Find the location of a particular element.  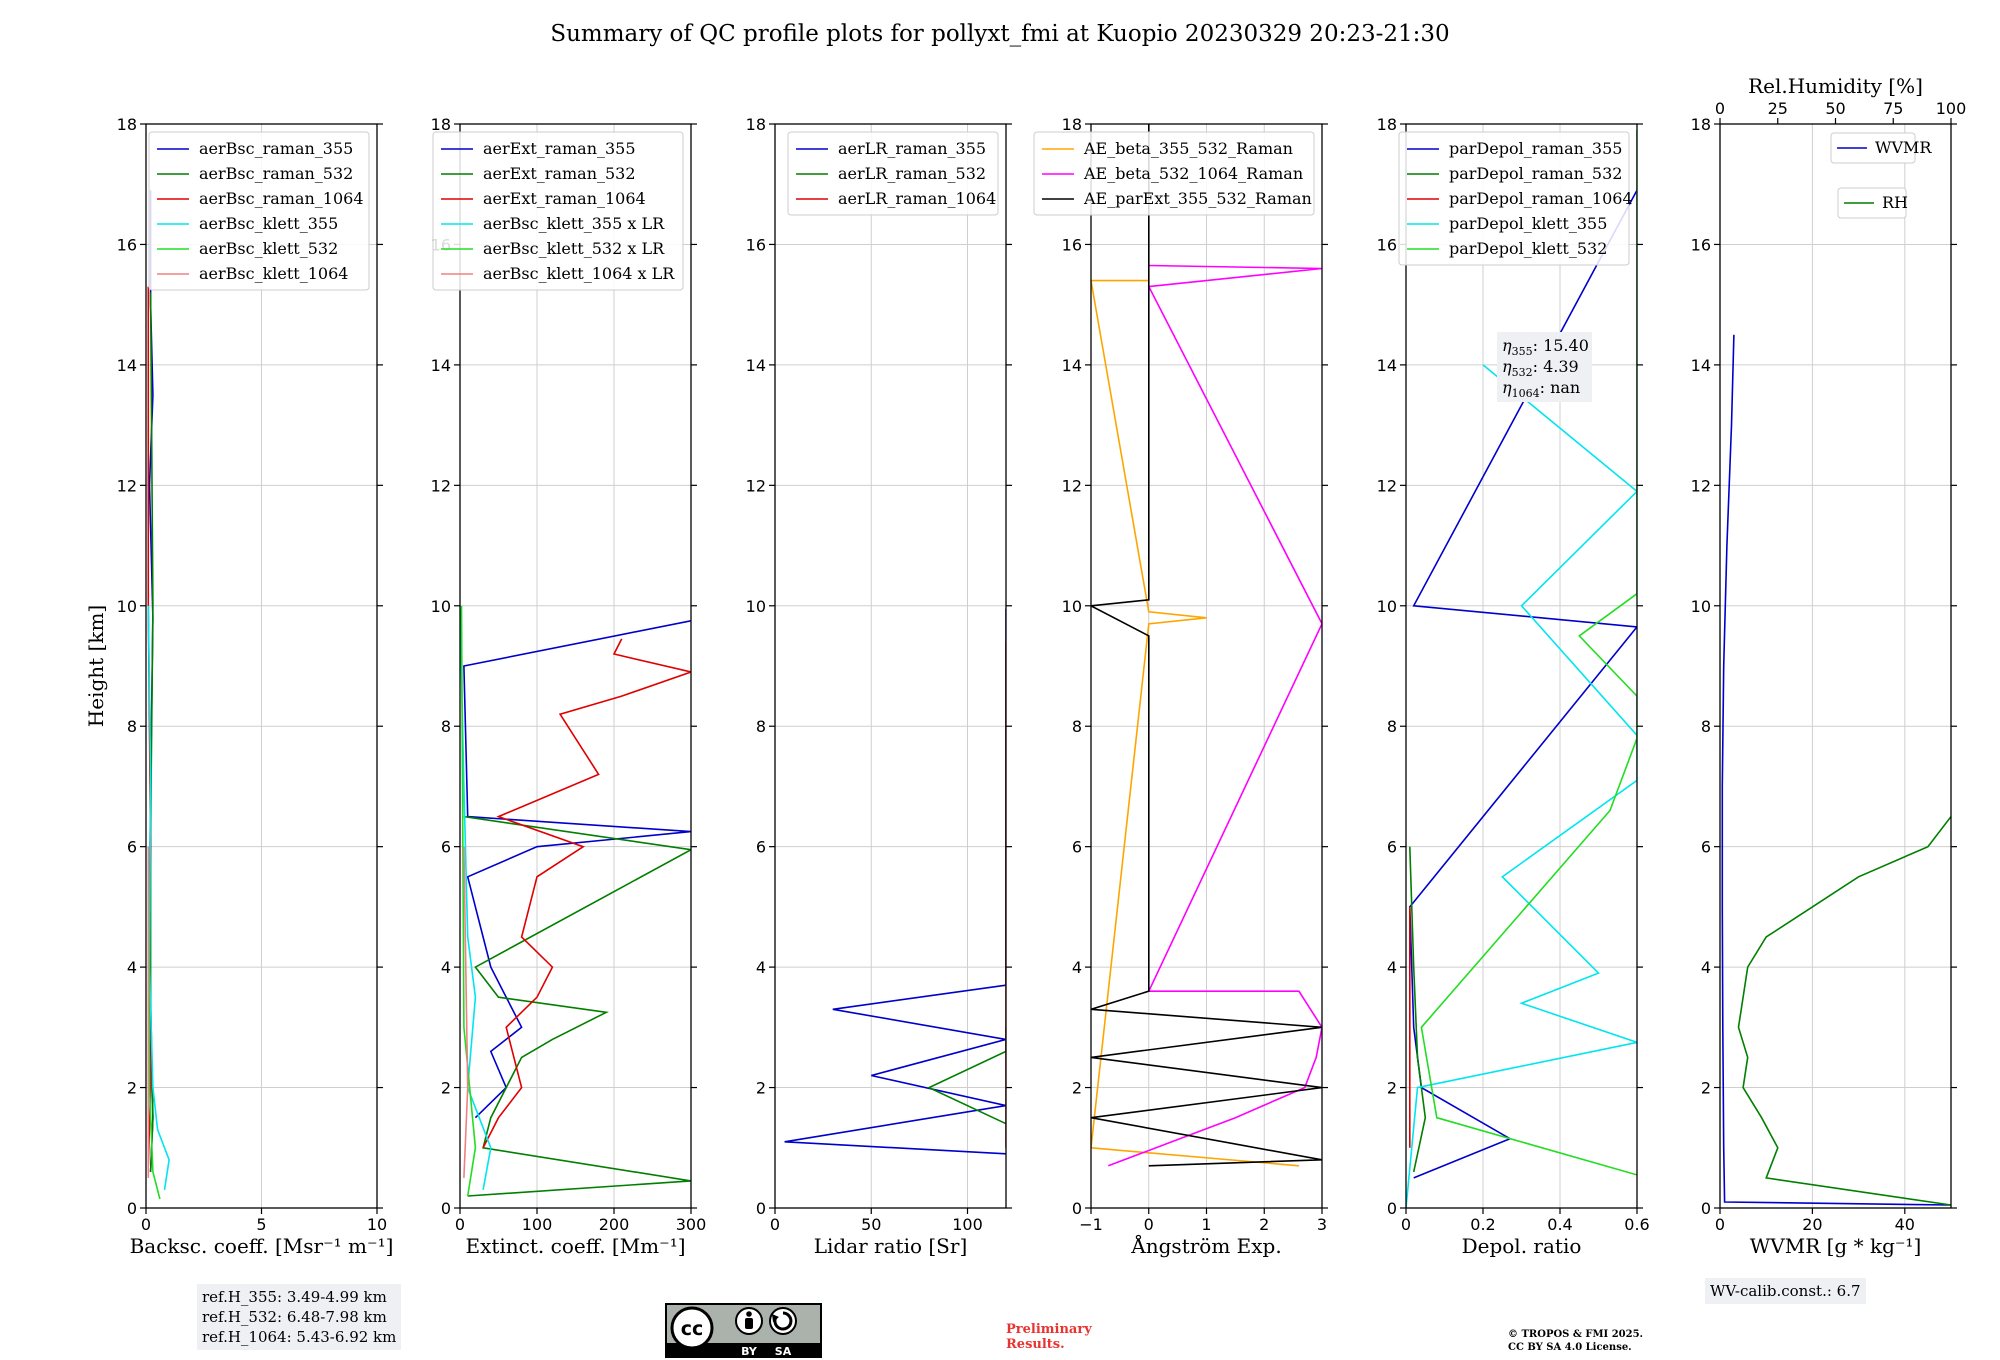

legend-label: aerBsc_klett_355 x LR is located at coordinates (574, 223).